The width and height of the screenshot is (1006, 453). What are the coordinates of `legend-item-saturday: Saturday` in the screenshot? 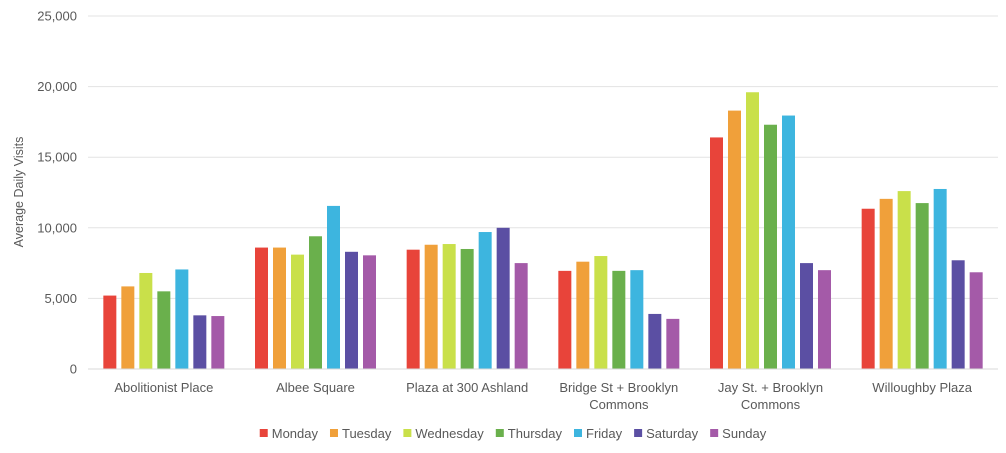 It's located at (666, 433).